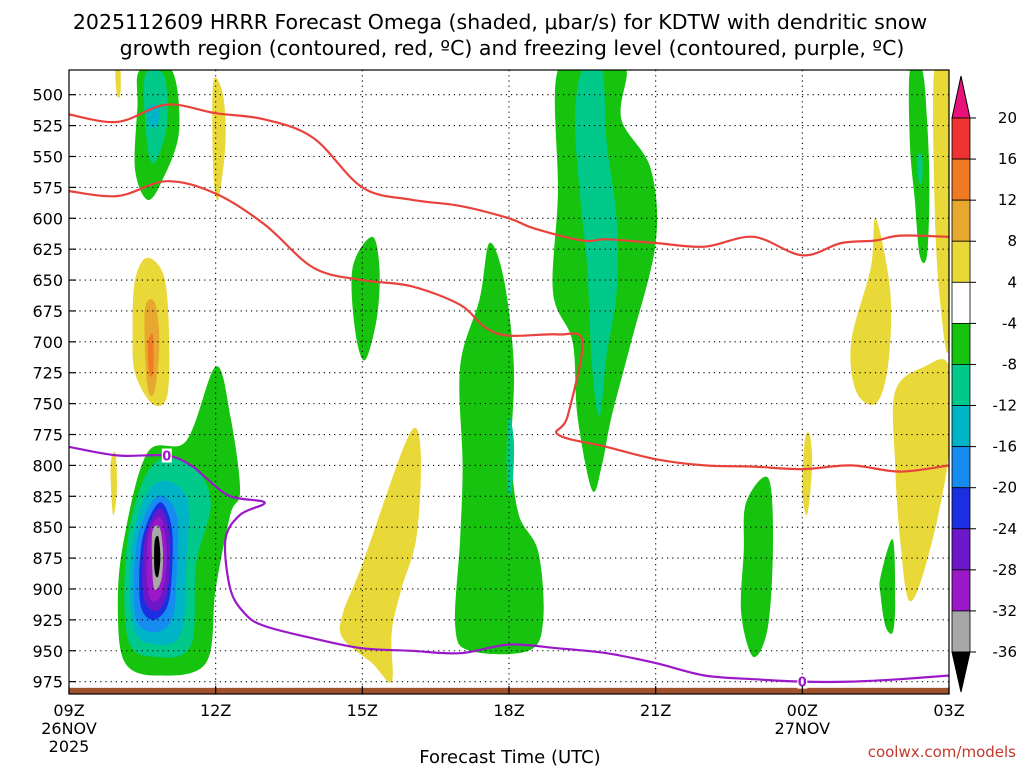 This screenshot has height=768, width=1024. What do you see at coordinates (803, 728) in the screenshot?
I see `x-tick-sublabel-00Z-0: 27NOV` at bounding box center [803, 728].